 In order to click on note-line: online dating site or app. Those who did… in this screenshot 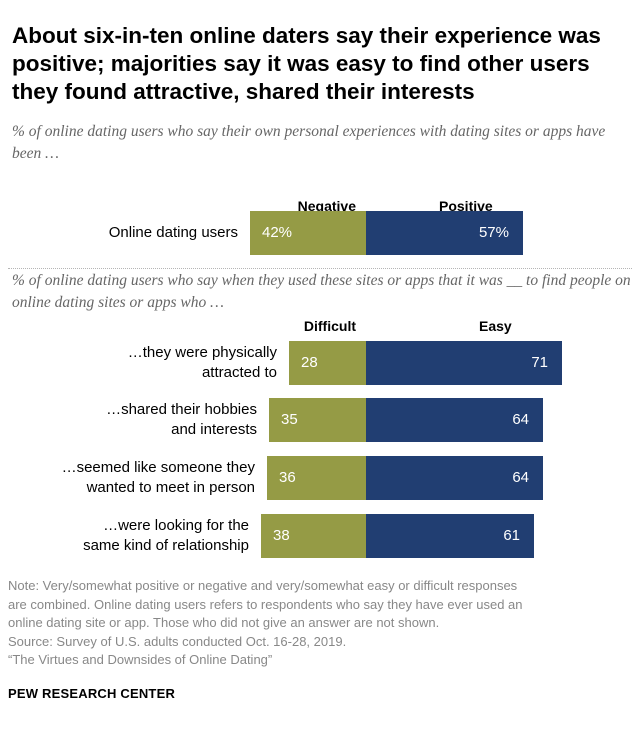, I will do `click(224, 622)`.